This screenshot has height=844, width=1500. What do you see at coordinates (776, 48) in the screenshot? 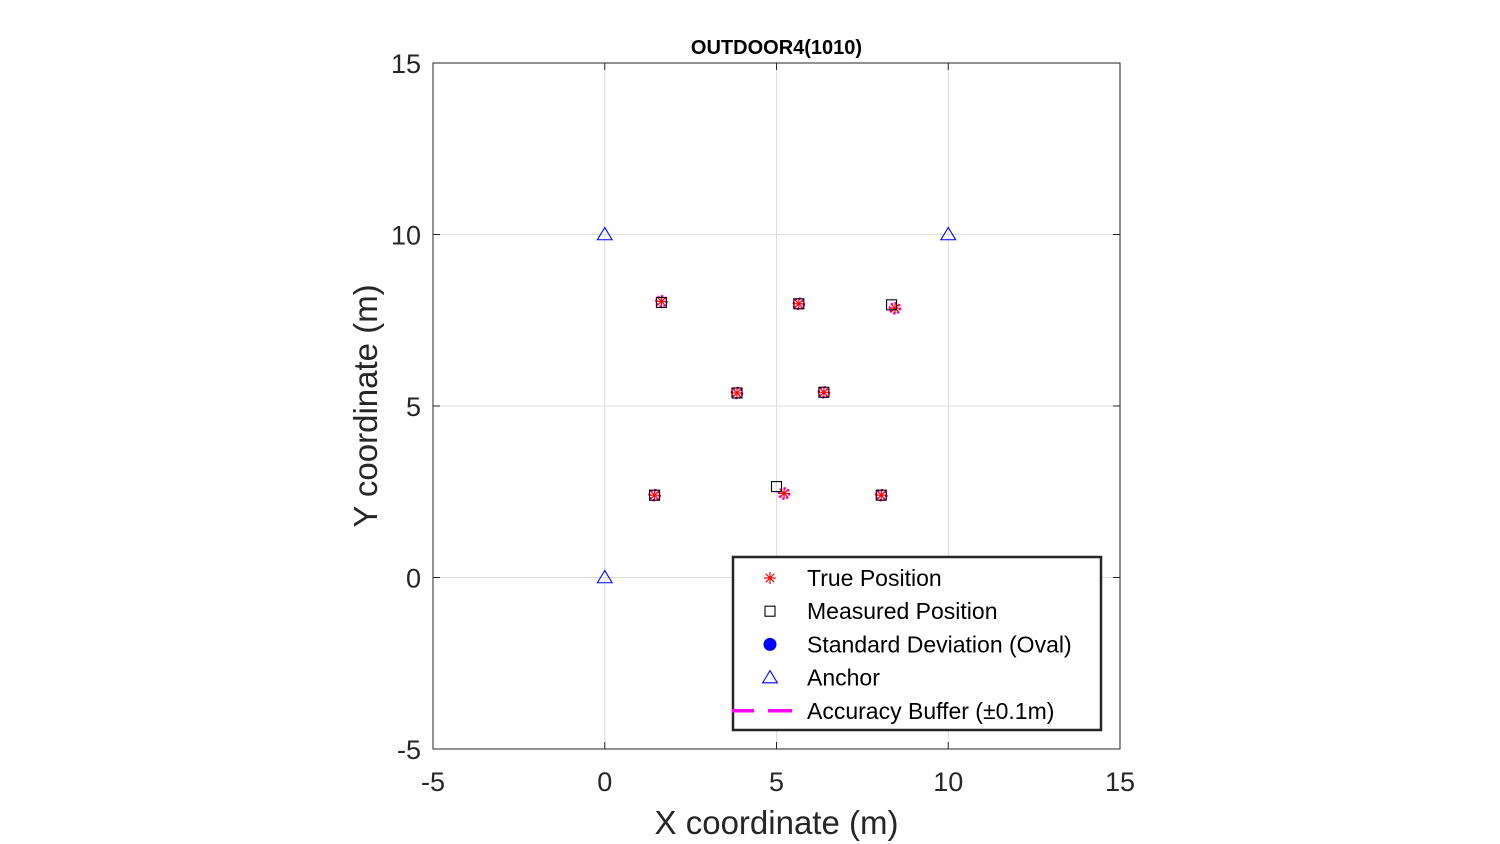
I see `chart-title: OUTDOOR4(1010)` at bounding box center [776, 48].